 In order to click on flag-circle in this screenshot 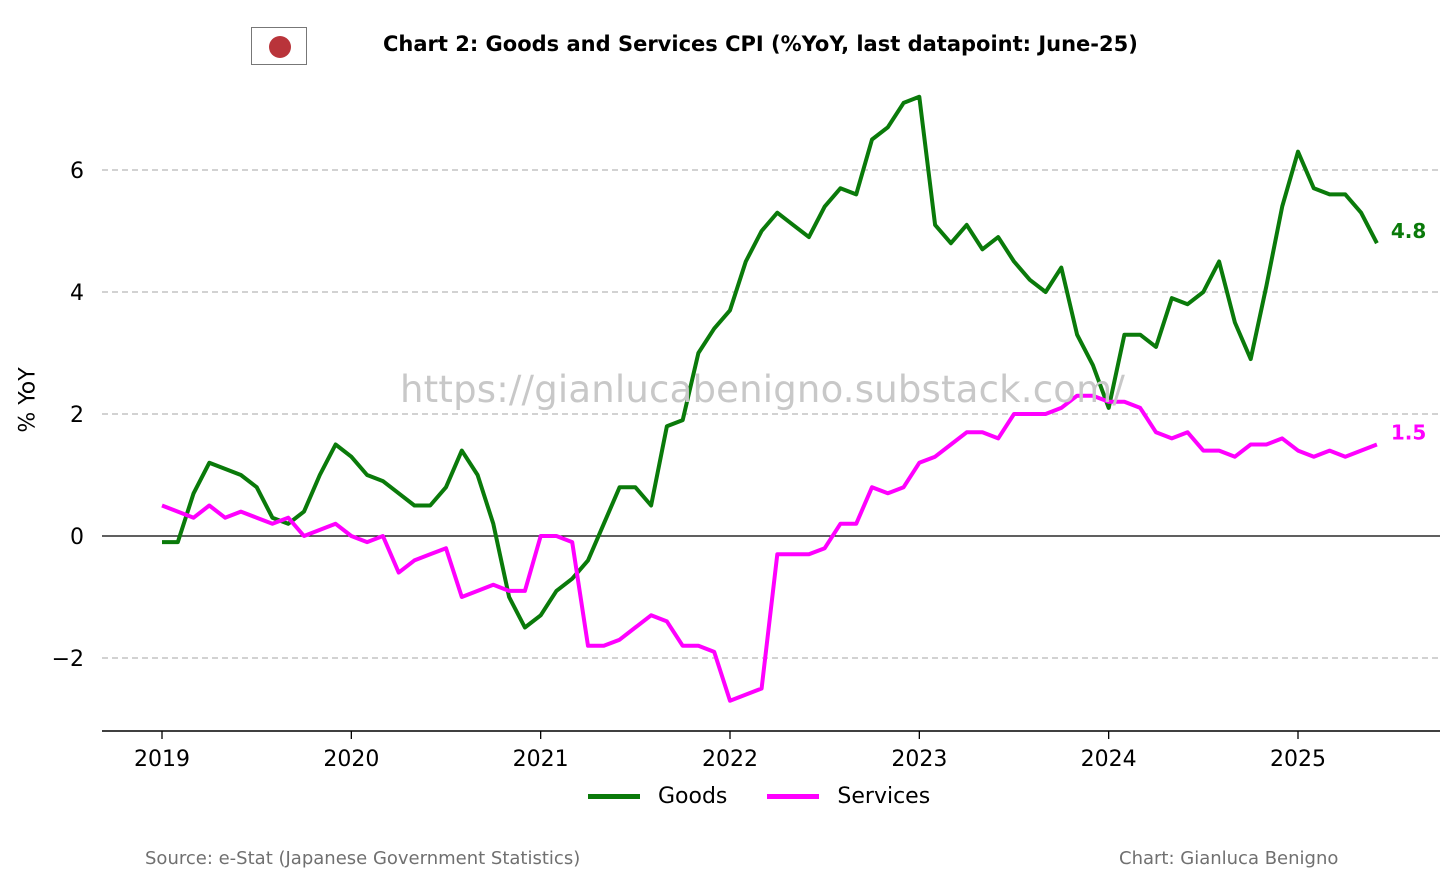, I will do `click(280, 47)`.